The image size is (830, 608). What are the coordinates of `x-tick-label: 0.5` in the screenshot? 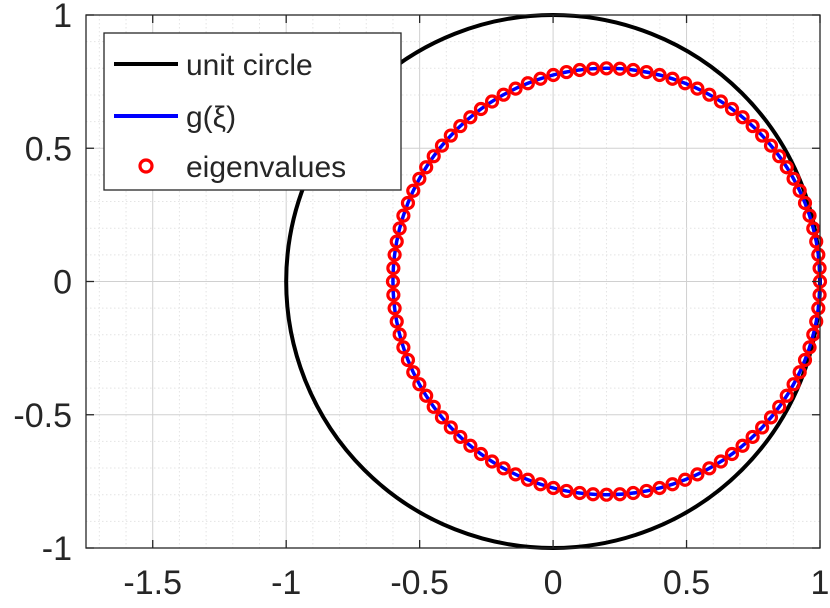 It's located at (686, 583).